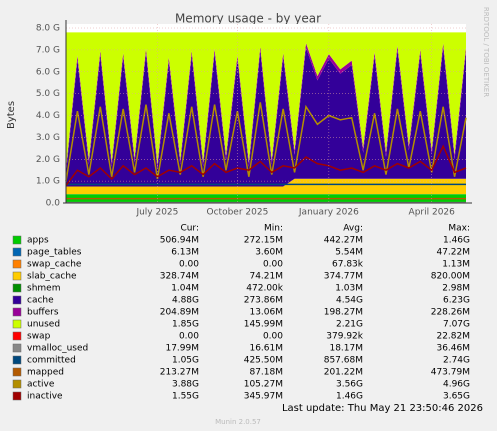 The height and width of the screenshot is (431, 497). Describe the element at coordinates (53, 204) in the screenshot. I see `y-tick-label: 0.0` at that location.